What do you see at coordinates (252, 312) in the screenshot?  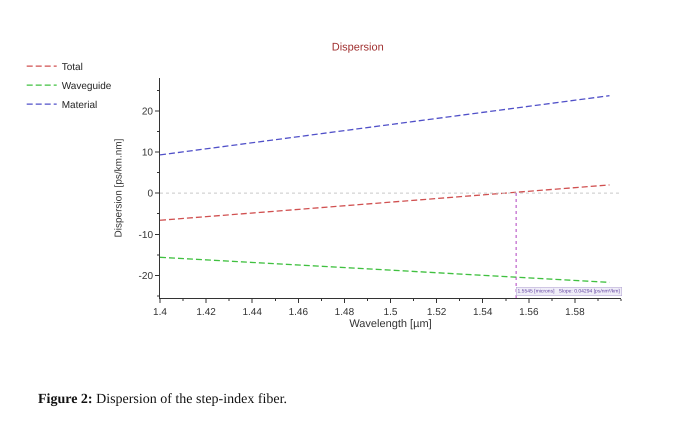 I see `x-tick-label: 1.44` at bounding box center [252, 312].